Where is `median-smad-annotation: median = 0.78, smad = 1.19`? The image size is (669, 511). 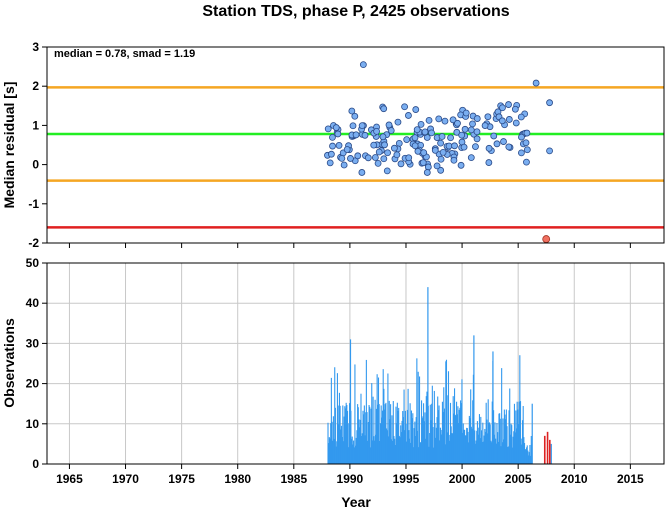 median-smad-annotation: median = 0.78, smad = 1.19 is located at coordinates (124, 54).